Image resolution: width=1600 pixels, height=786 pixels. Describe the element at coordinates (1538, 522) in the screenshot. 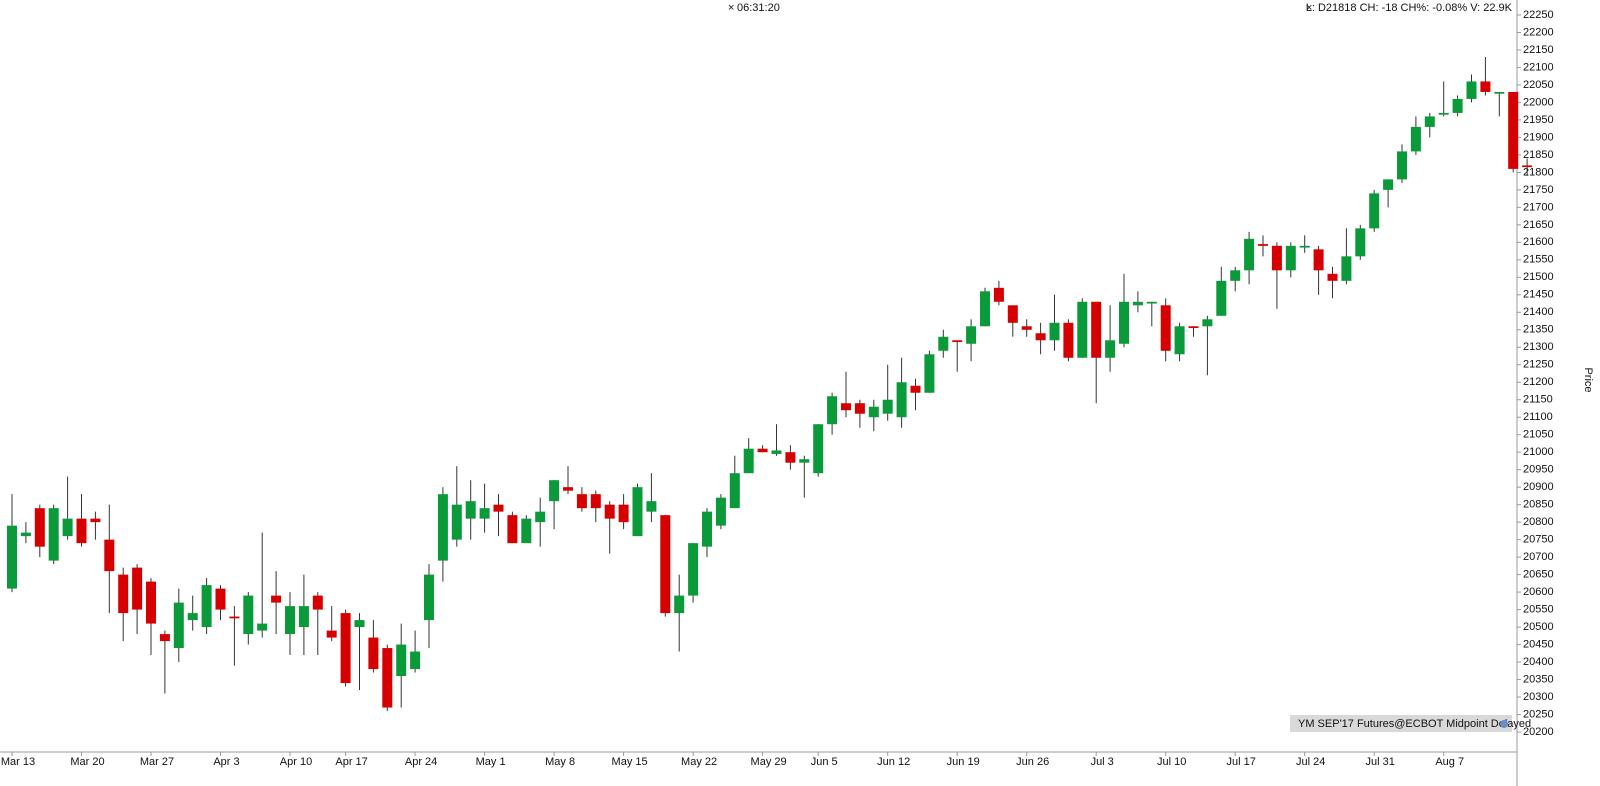

I see `y-tick-label: 20800` at that location.